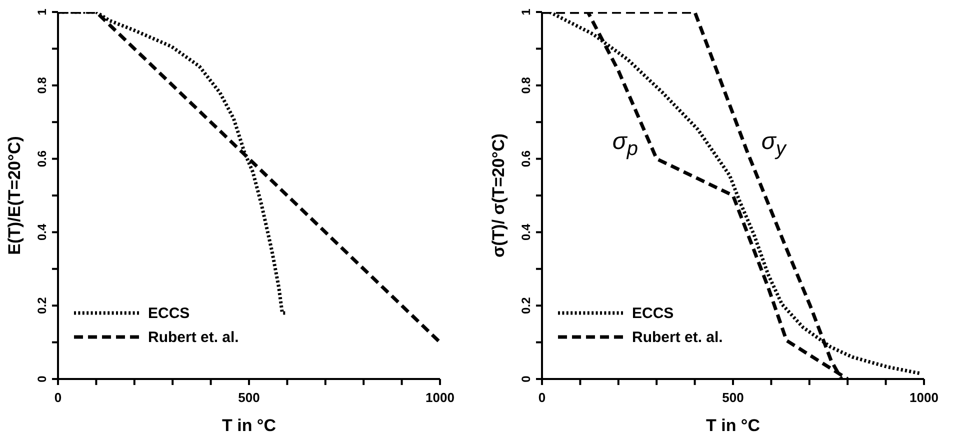 The image size is (969, 435). Describe the element at coordinates (14, 195) in the screenshot. I see `y-axis-title: E(T)/E(T=20°C)` at that location.